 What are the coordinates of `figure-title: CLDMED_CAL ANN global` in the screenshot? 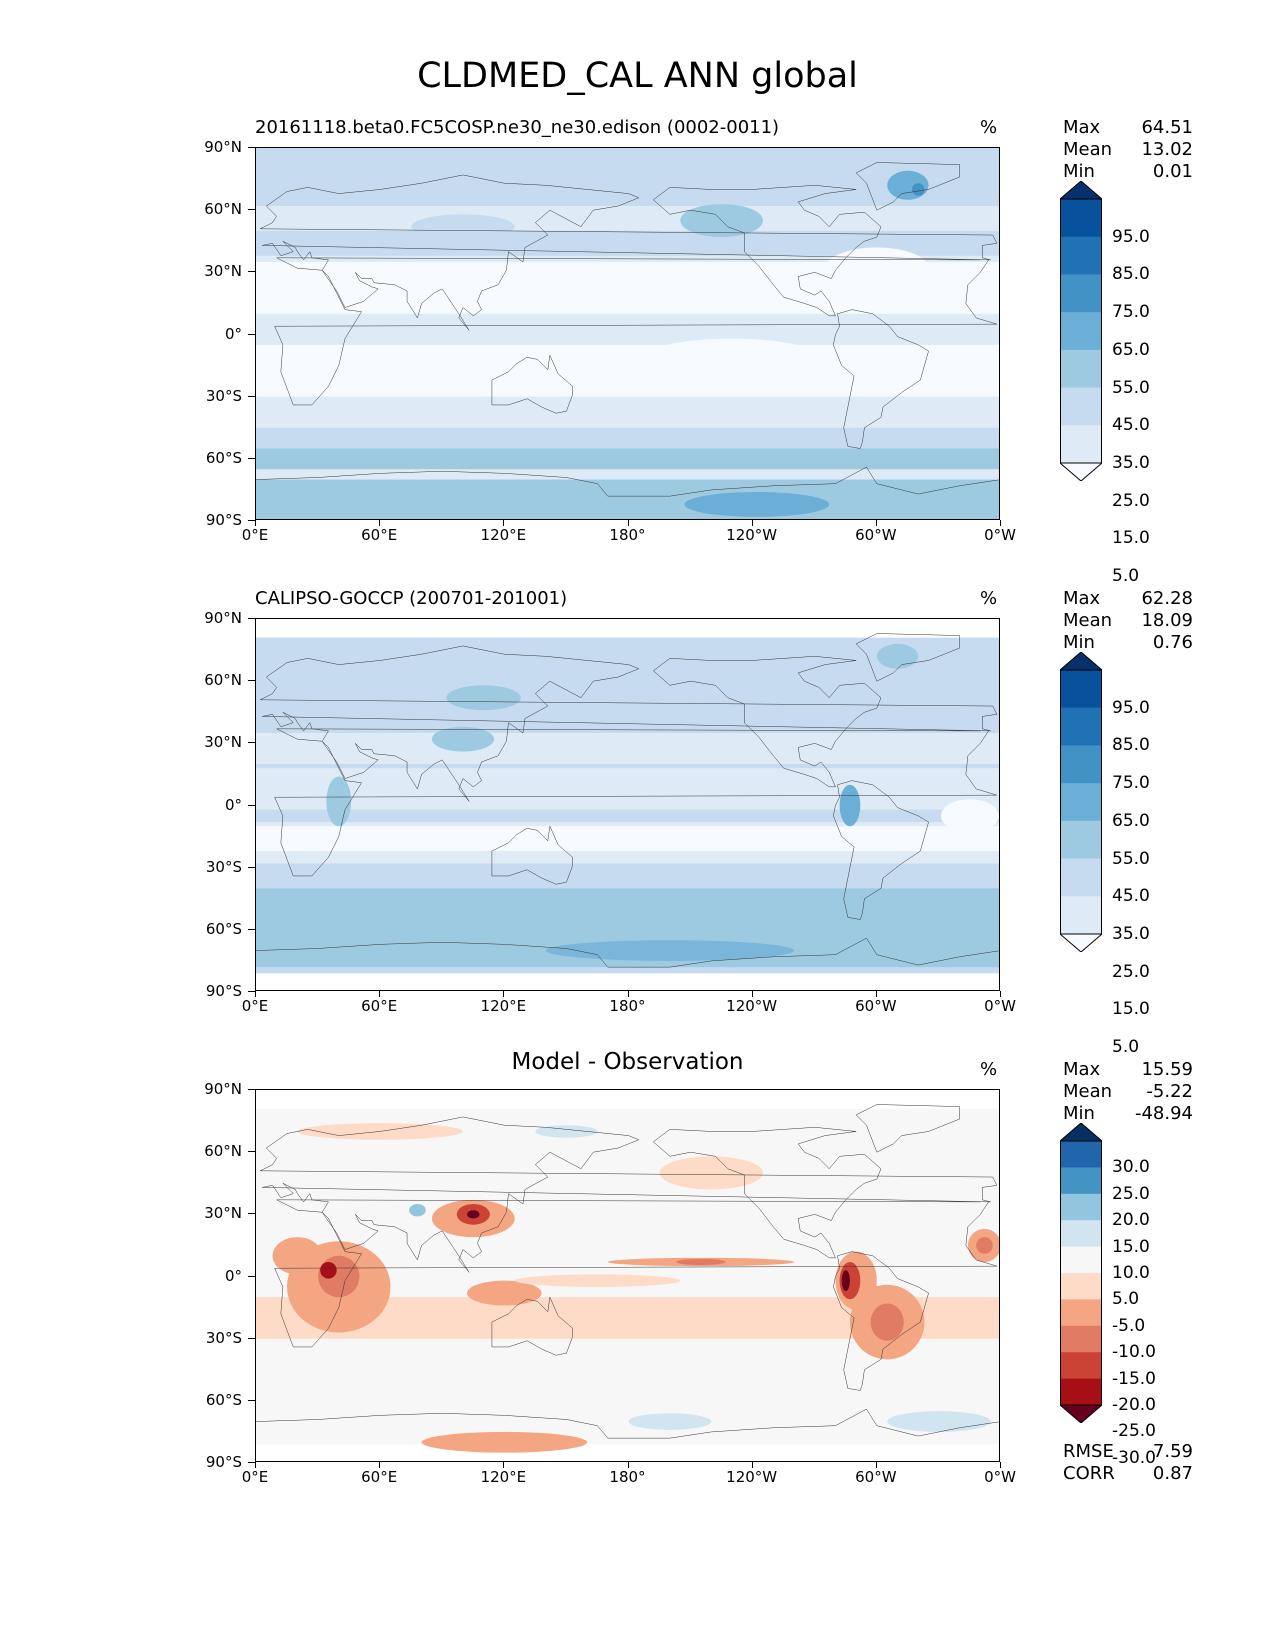 It's located at (637, 76).